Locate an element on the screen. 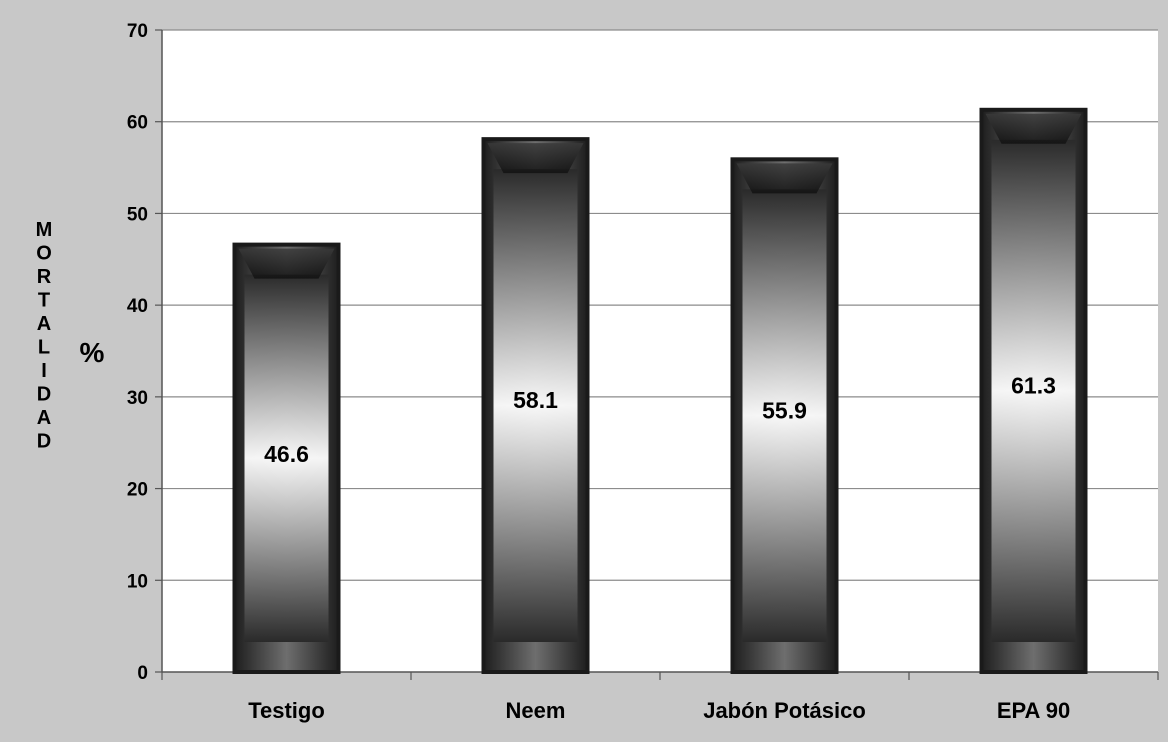 This screenshot has width=1168, height=742. x-category-label: EPA 90 is located at coordinates (1033, 710).